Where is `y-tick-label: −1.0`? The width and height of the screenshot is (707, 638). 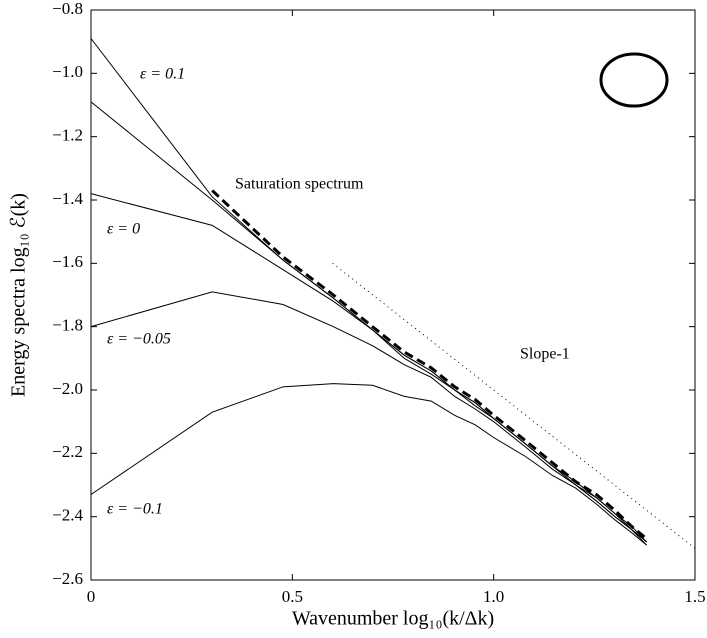 y-tick-label: −1.0 is located at coordinates (67, 71).